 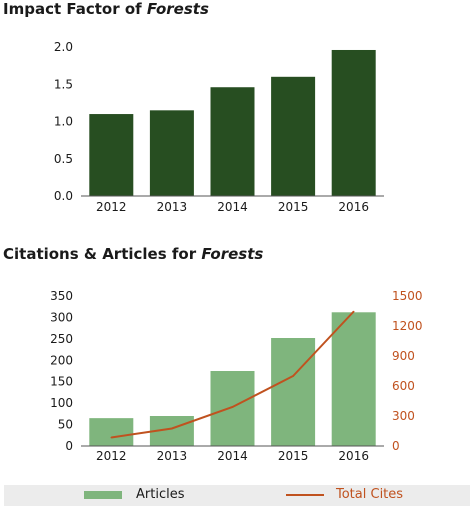 I want to click on chart2-ytick-left-label: 100, so click(x=61, y=403).